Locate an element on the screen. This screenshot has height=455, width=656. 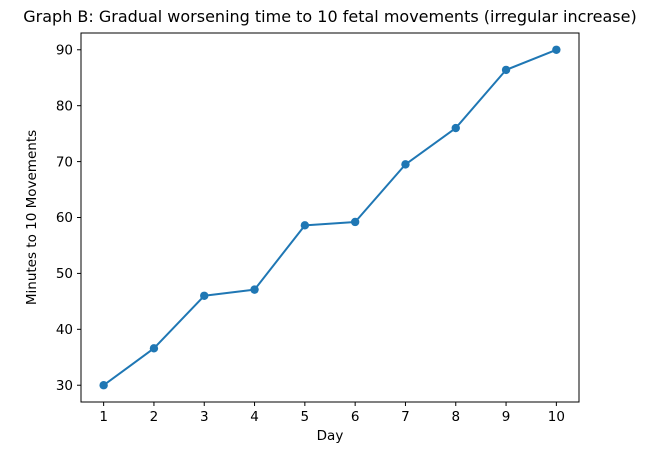
x-tick-label: 1 is located at coordinates (103, 417).